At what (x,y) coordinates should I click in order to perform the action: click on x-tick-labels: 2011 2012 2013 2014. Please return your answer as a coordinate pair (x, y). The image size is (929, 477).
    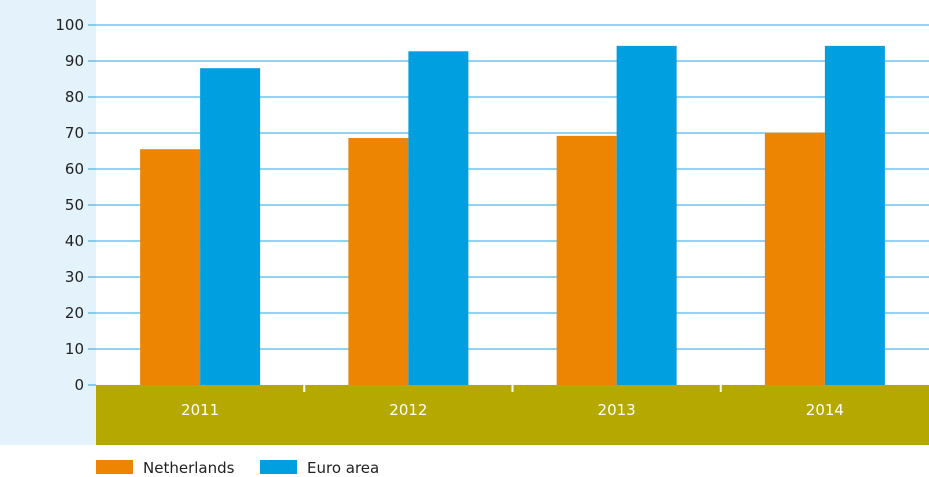
    Looking at the image, I should click on (512, 402).